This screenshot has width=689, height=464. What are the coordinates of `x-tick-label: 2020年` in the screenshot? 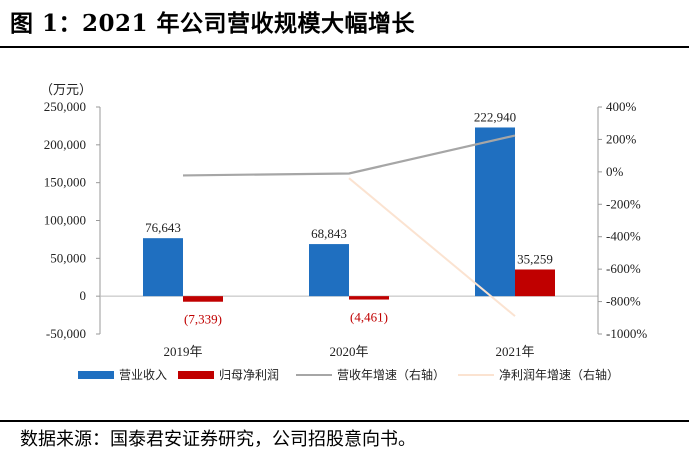 It's located at (348, 351).